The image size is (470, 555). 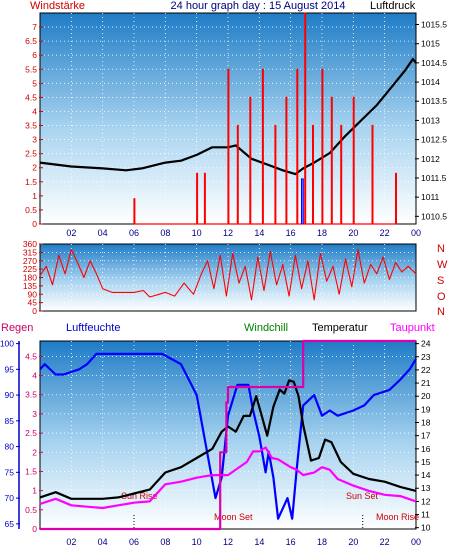 I want to click on label-temperatur: Temperatur, so click(x=340, y=328).